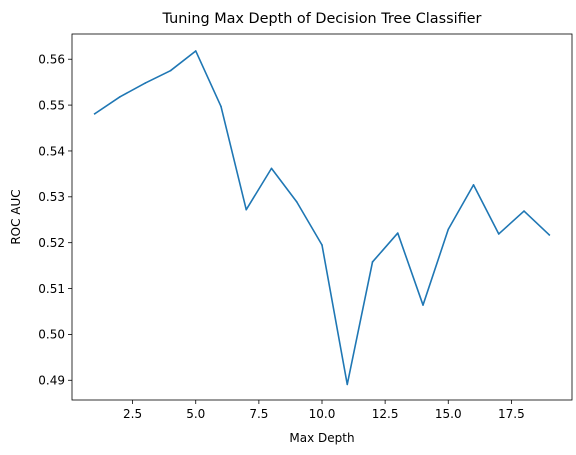 The height and width of the screenshot is (455, 576). I want to click on x-tick-label: 12.5, so click(385, 414).